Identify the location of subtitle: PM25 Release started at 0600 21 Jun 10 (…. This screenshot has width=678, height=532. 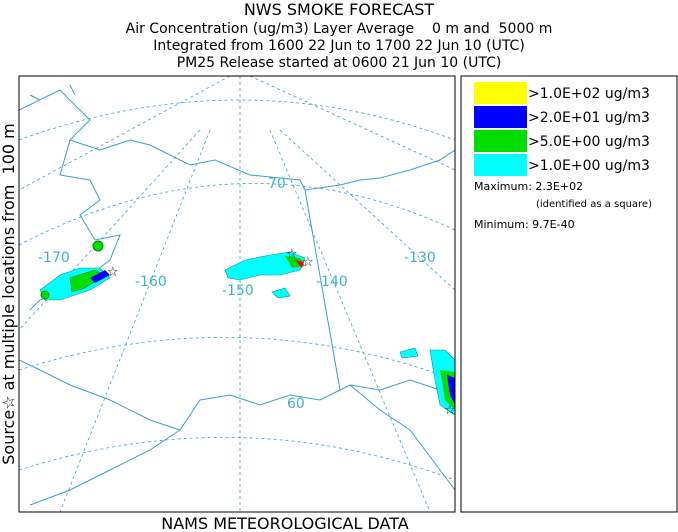
(339, 63).